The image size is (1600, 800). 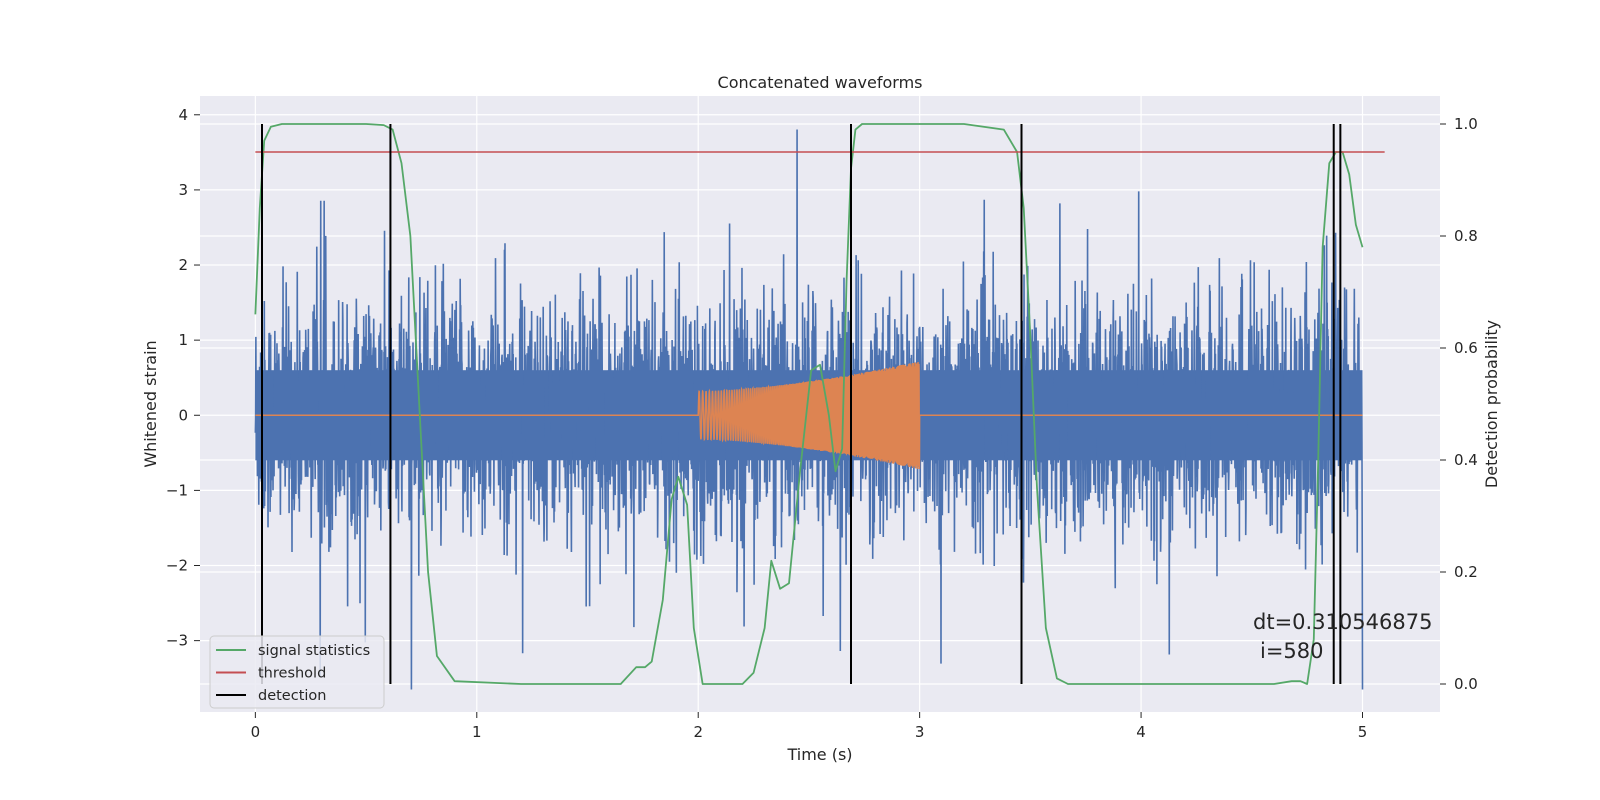 I want to click on x-axis-label: Time (s), so click(x=819, y=754).